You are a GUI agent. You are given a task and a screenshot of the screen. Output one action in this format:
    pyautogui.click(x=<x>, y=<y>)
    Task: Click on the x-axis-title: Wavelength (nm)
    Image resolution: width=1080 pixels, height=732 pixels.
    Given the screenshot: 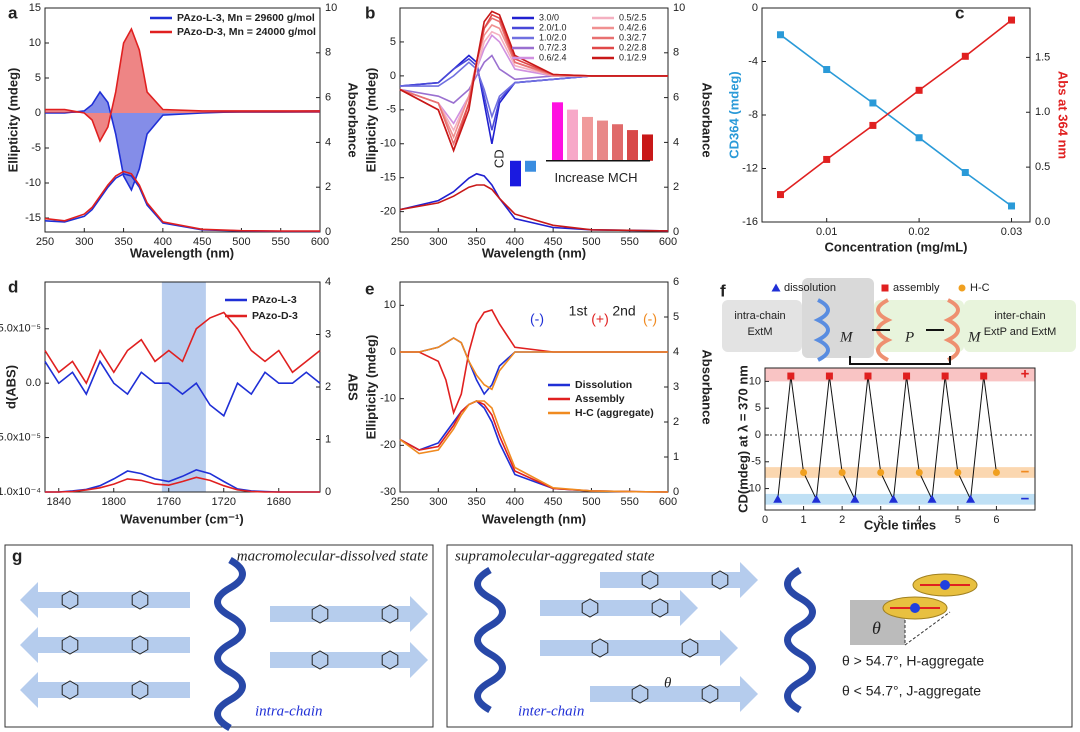 What is the action you would take?
    pyautogui.click(x=534, y=518)
    